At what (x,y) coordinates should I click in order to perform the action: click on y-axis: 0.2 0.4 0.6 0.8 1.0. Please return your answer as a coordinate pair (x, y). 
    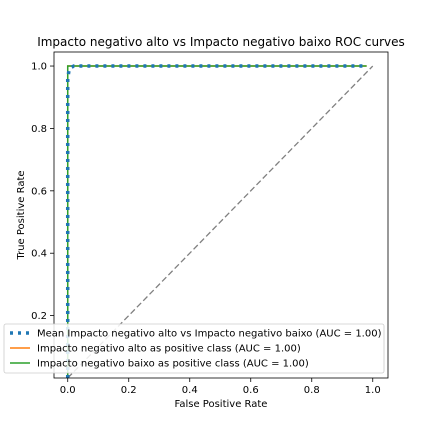
    Looking at the image, I should click on (42, 192).